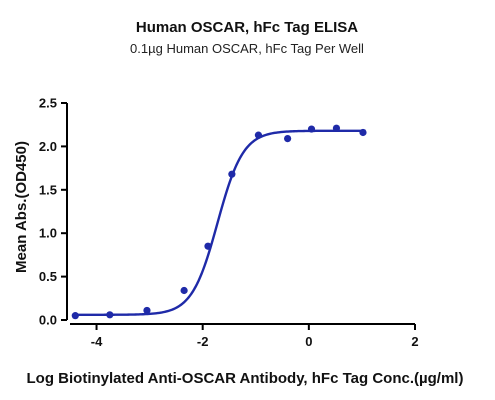 This screenshot has width=495, height=400. I want to click on y-tick-label: 1.5, so click(48, 189).